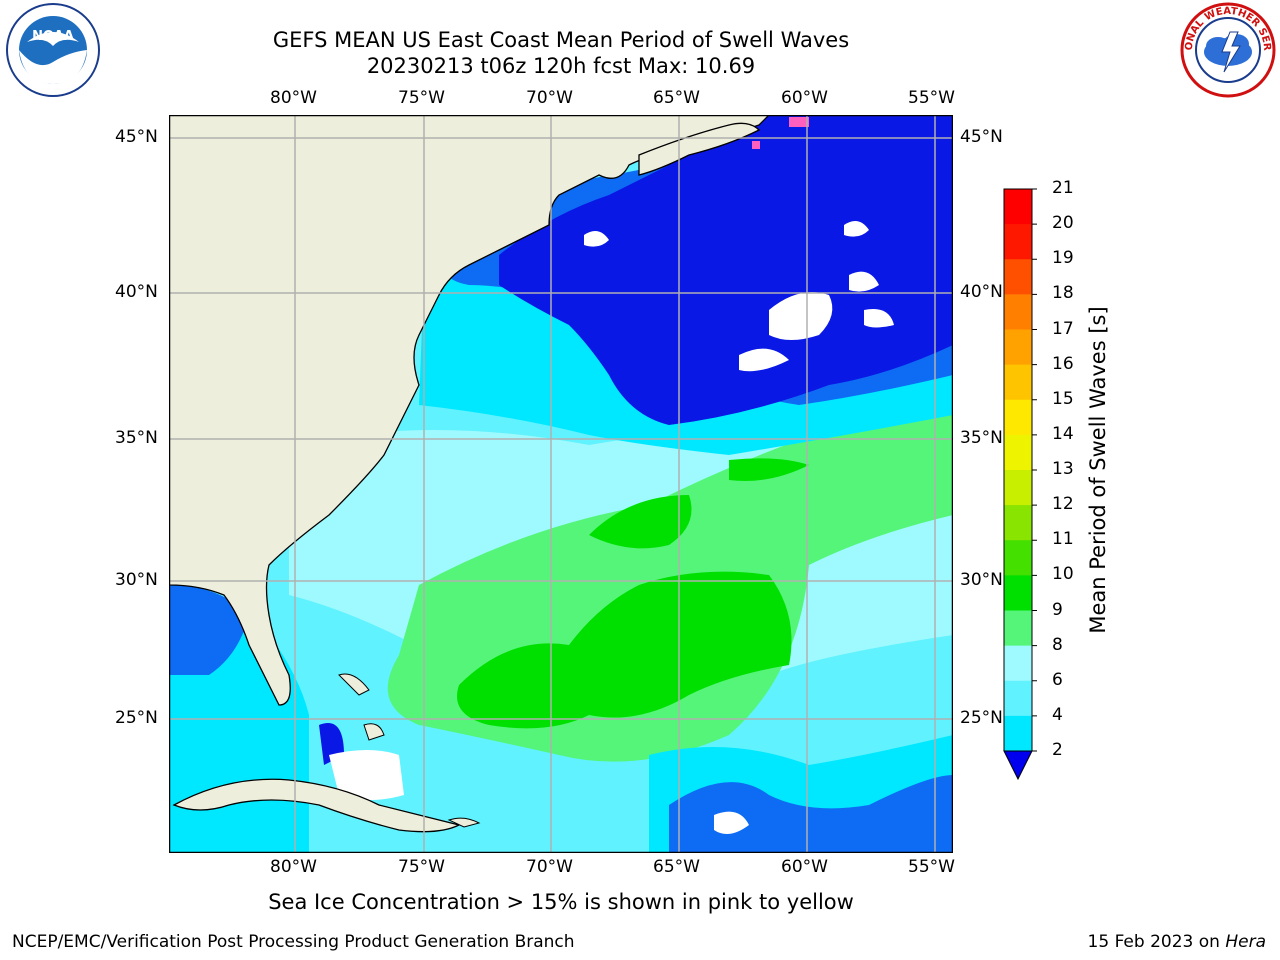 This screenshot has height=960, width=1280. What do you see at coordinates (464, 822) in the screenshot?
I see `land-hispaniola` at bounding box center [464, 822].